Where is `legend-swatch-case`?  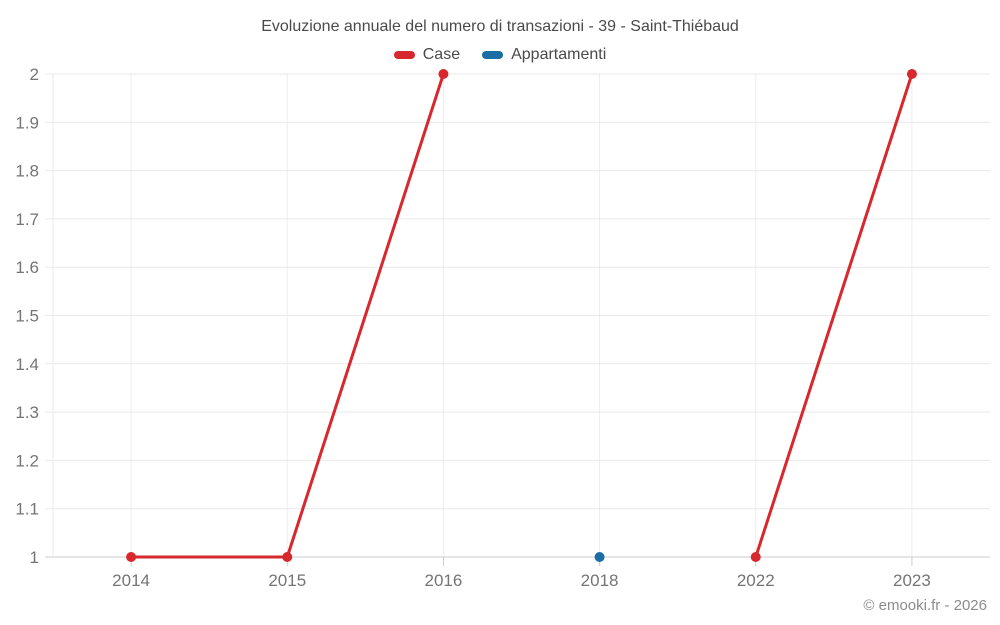
legend-swatch-case is located at coordinates (404, 55).